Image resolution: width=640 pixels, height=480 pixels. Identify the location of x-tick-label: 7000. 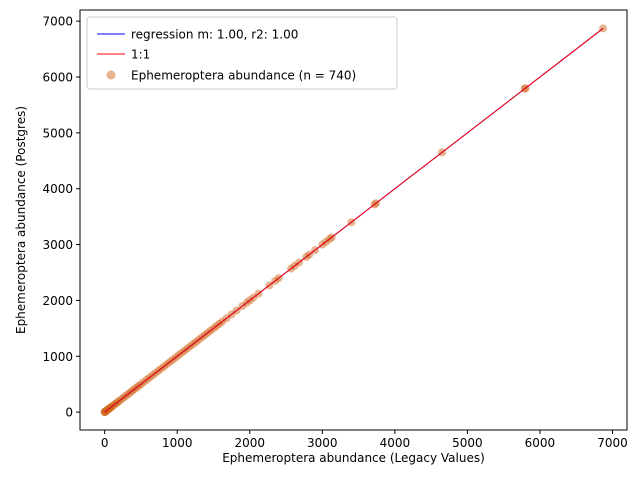
(612, 443).